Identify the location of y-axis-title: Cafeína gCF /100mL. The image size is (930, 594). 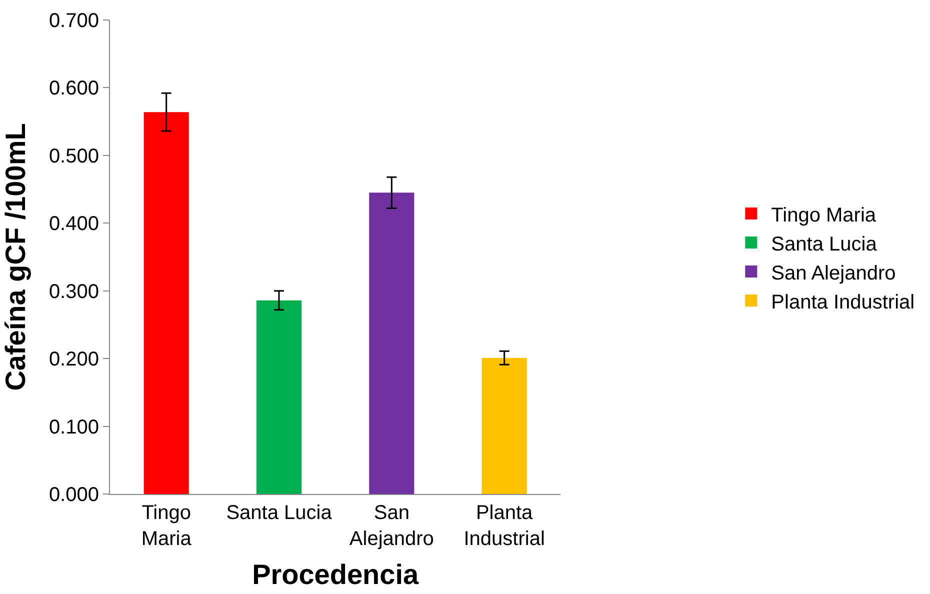
(15, 257).